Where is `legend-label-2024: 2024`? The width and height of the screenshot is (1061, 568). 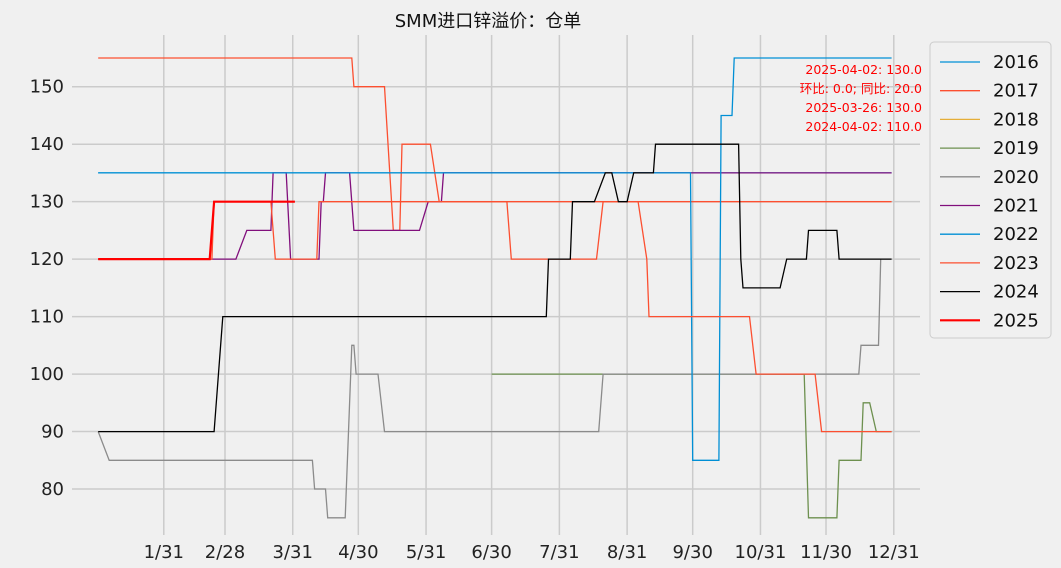 legend-label-2024: 2024 is located at coordinates (1016, 292).